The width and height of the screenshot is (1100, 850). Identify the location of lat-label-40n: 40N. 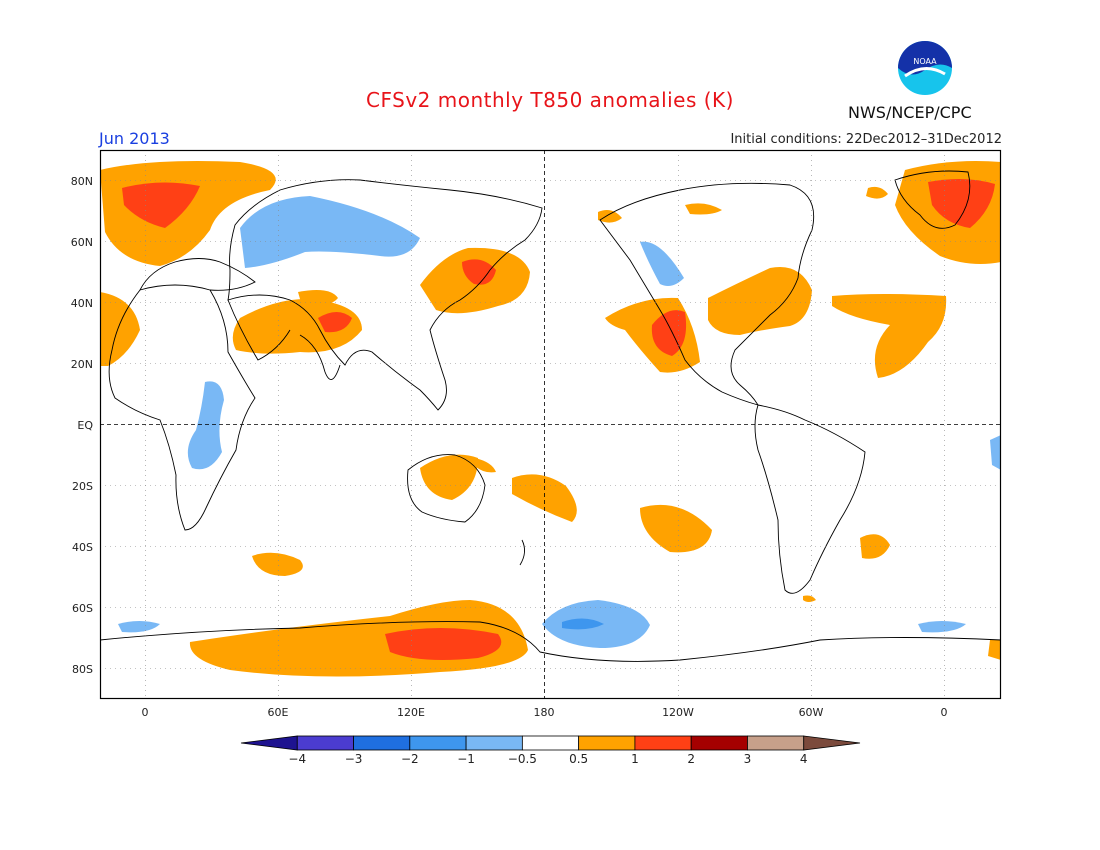
(82, 303).